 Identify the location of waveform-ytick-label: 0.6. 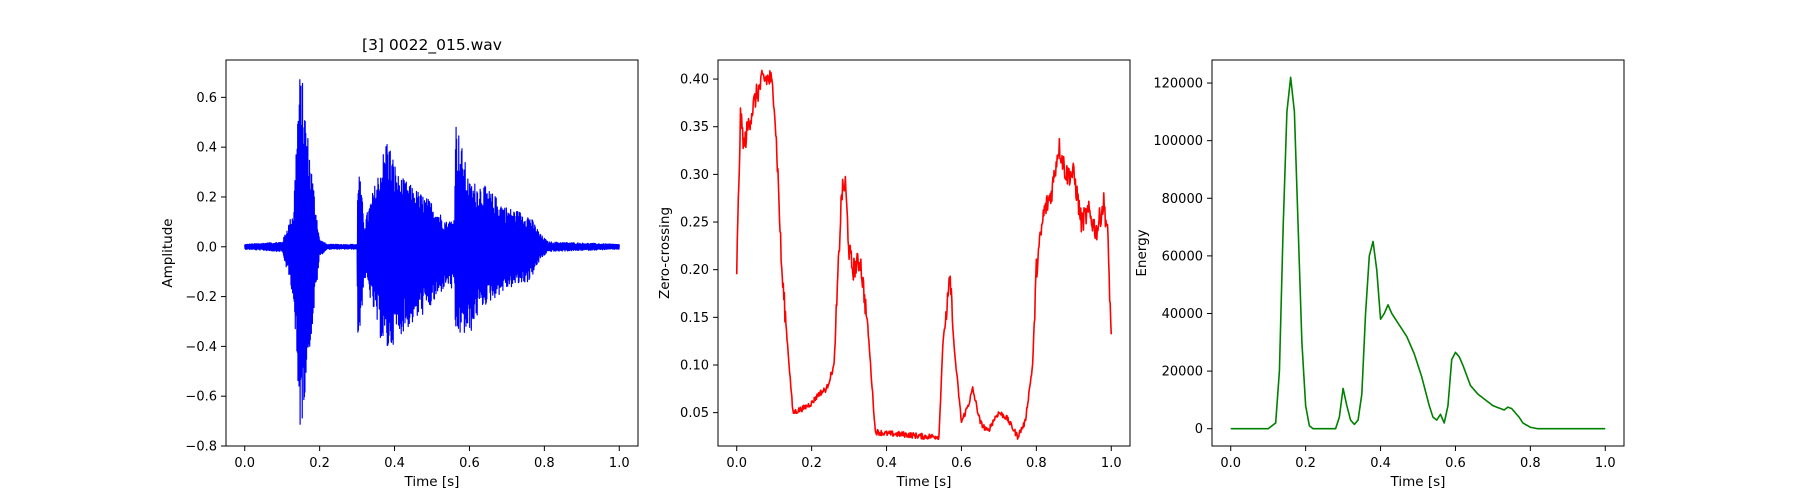
(206, 98).